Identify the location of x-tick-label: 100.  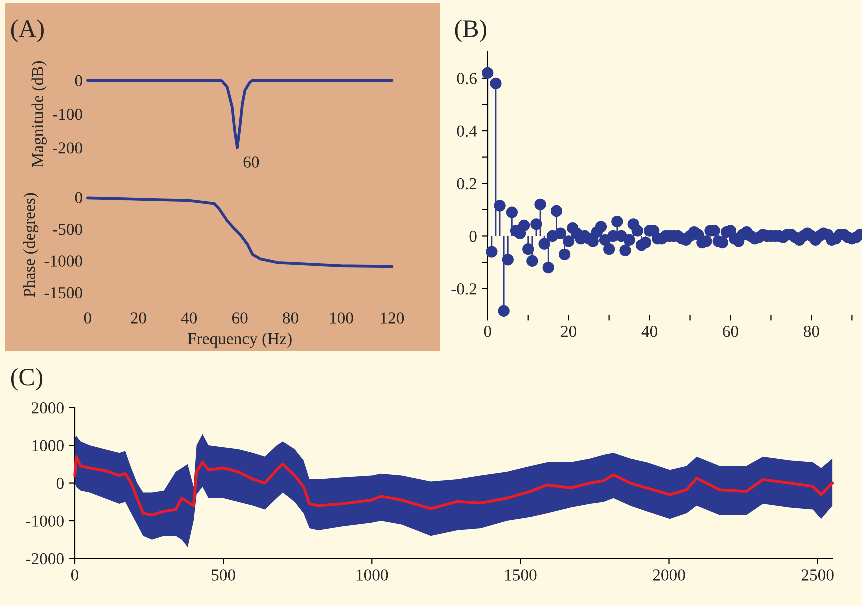
(342, 318).